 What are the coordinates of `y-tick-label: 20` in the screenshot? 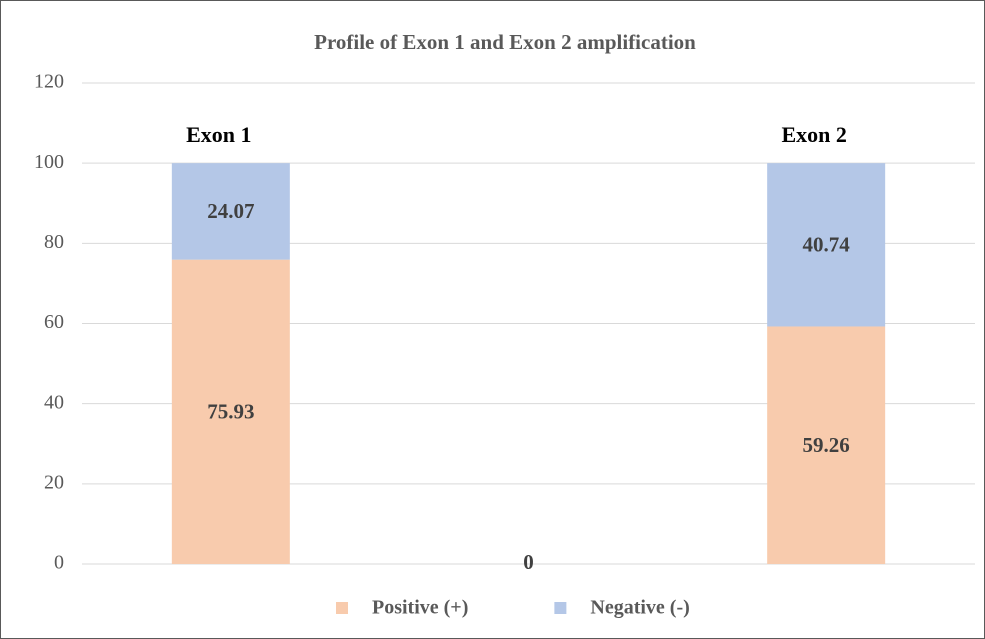 It's located at (54, 482).